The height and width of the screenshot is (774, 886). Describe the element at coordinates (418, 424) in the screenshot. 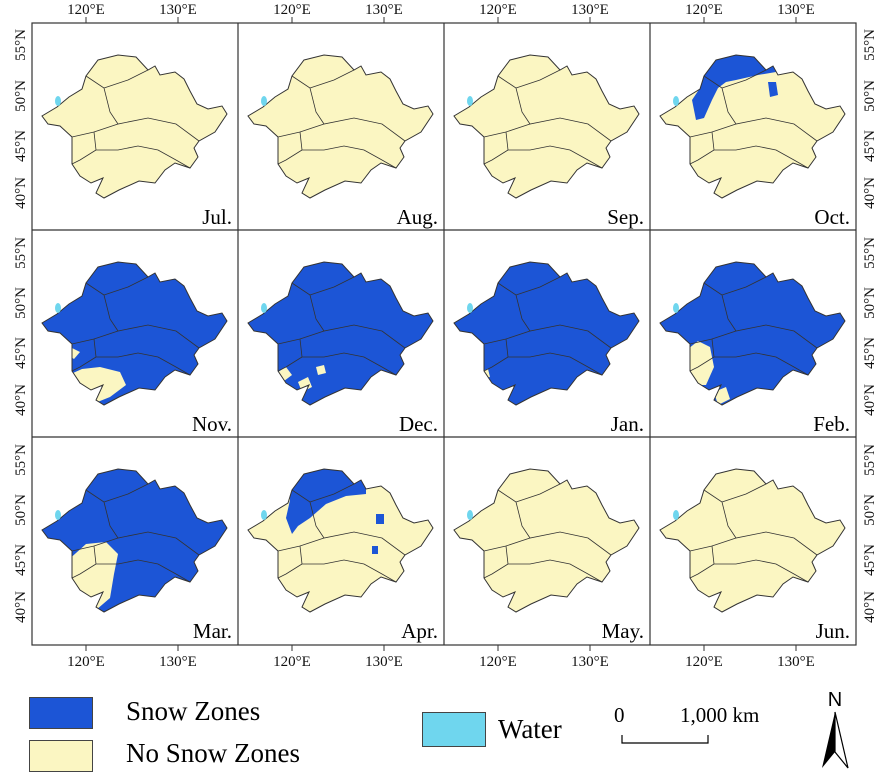

I see `month-label: Dec.` at that location.